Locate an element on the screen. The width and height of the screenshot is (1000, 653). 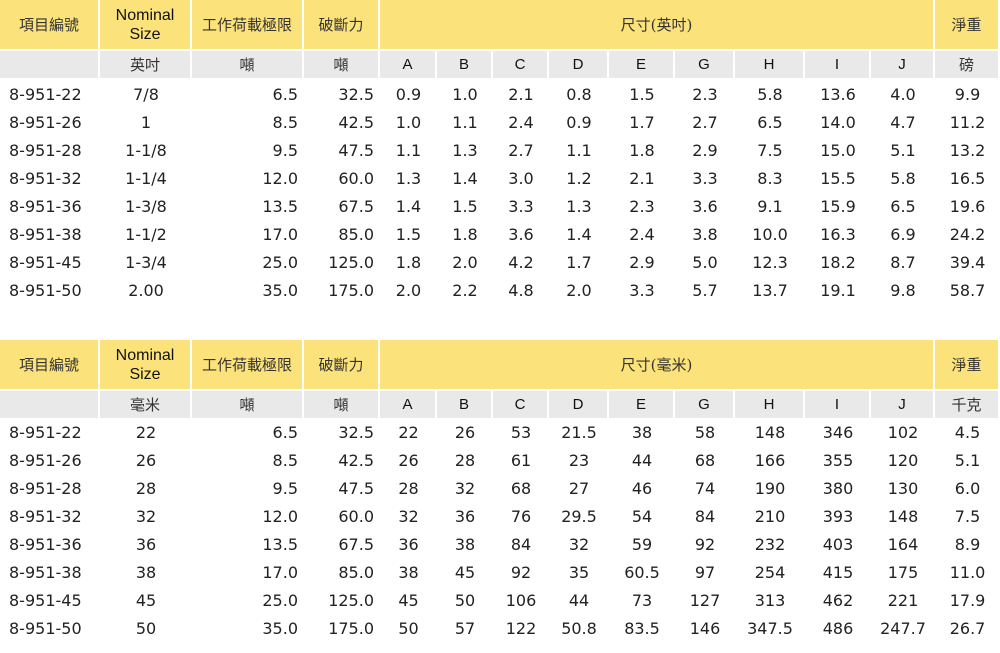
value-cell: 13.2 is located at coordinates (967, 150).